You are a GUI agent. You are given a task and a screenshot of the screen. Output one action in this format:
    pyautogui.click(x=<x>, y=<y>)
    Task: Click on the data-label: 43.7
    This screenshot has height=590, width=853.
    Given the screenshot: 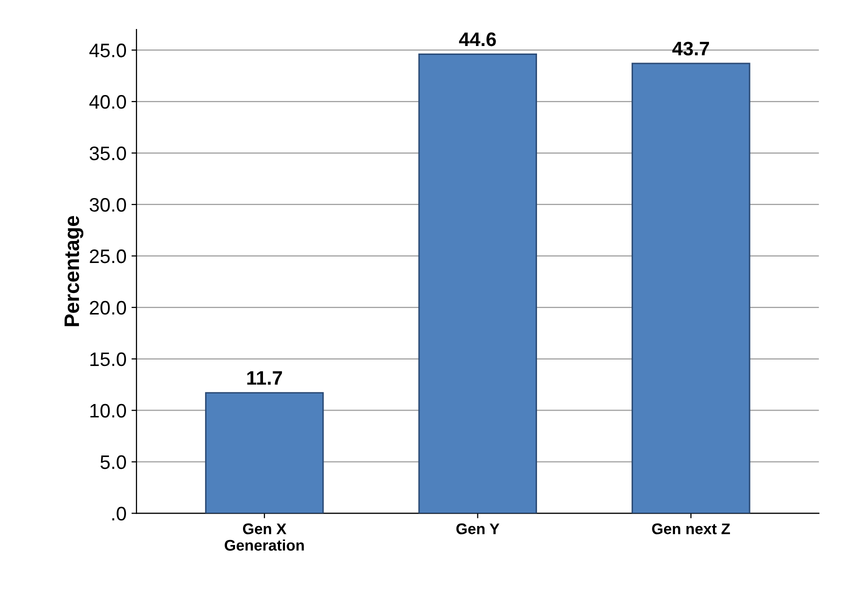 What is the action you would take?
    pyautogui.click(x=690, y=49)
    